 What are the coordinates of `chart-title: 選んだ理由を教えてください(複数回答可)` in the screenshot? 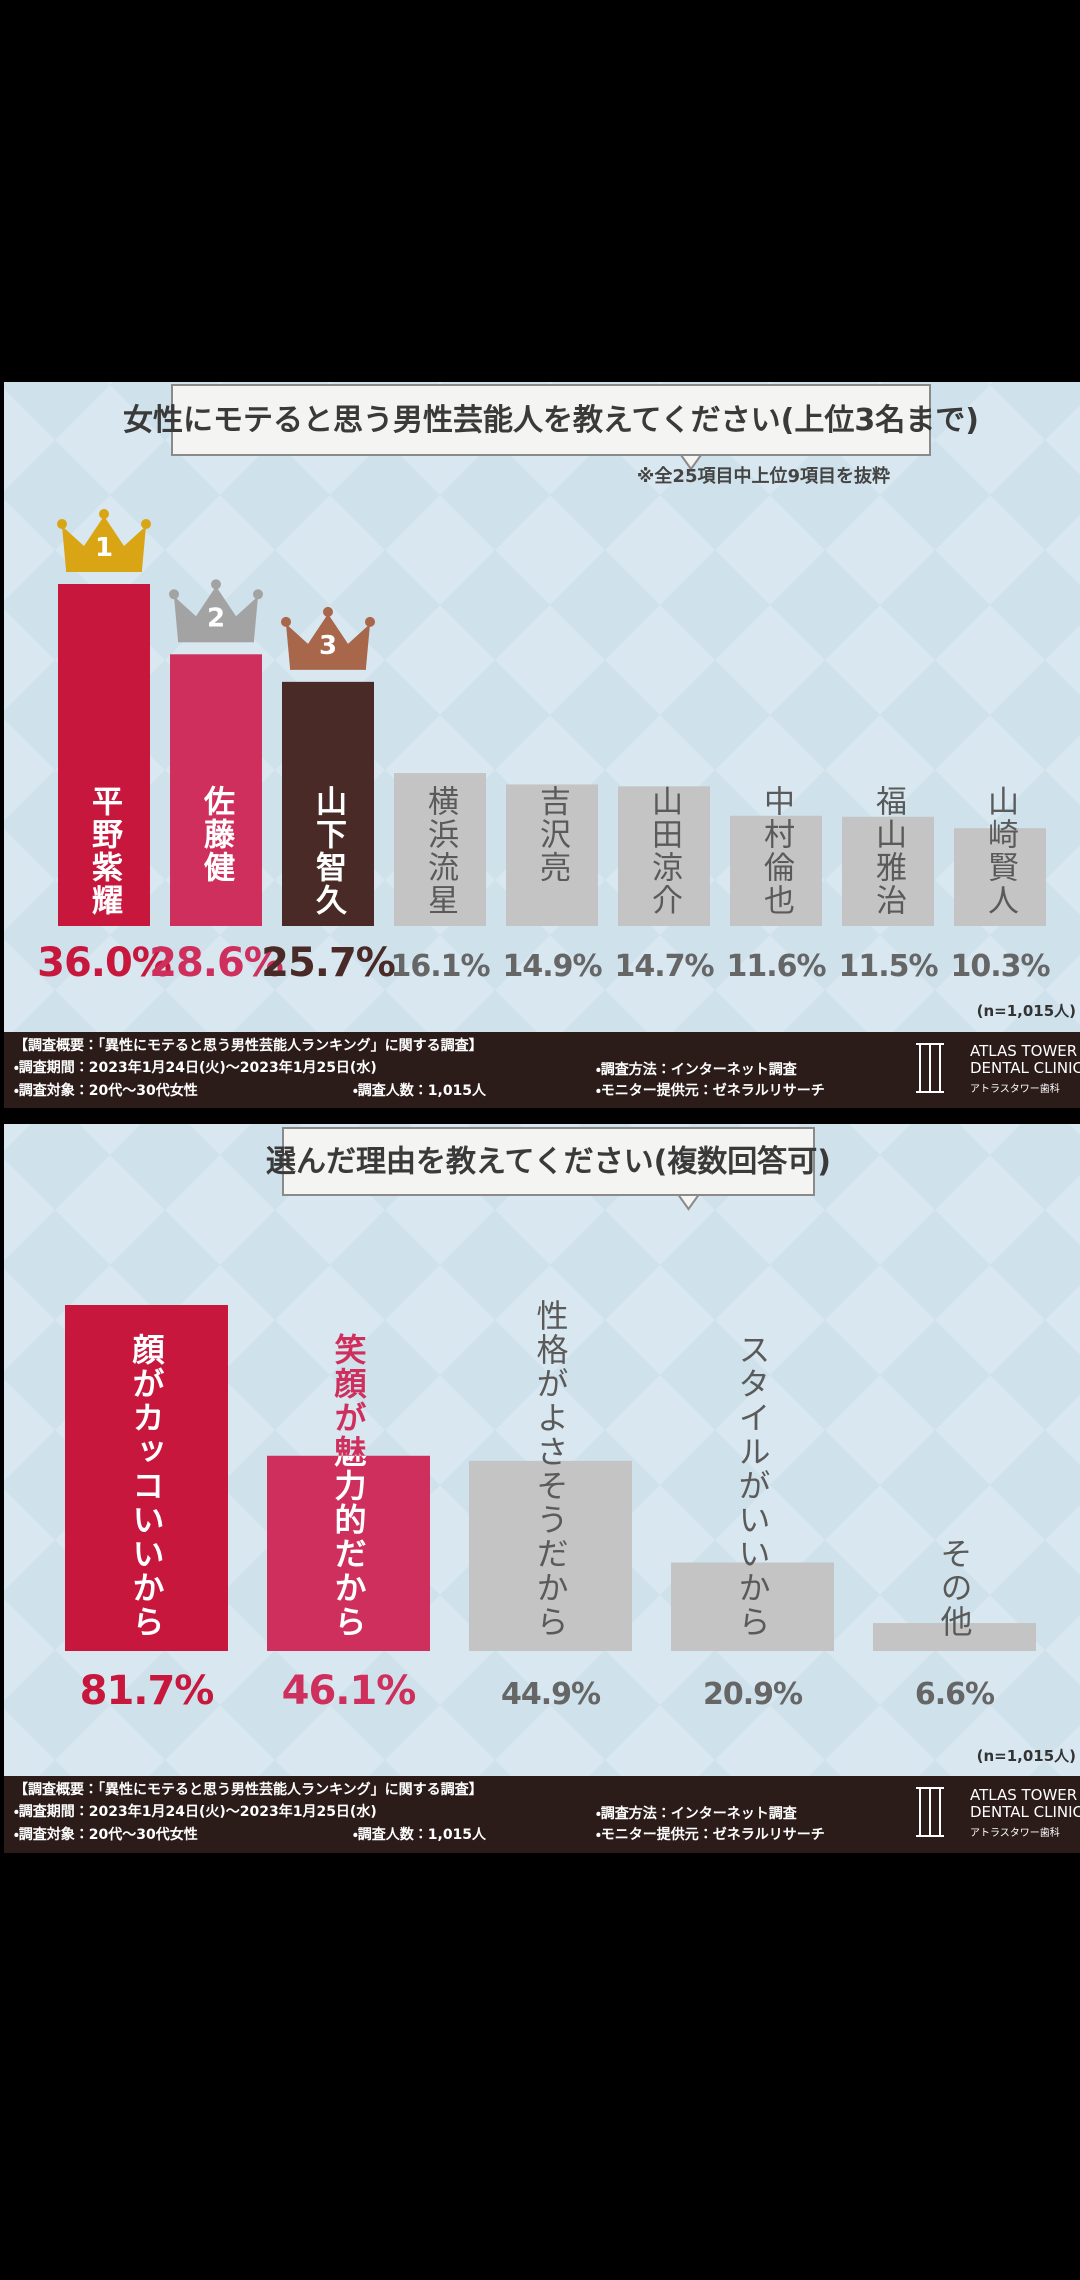 It's located at (548, 1162).